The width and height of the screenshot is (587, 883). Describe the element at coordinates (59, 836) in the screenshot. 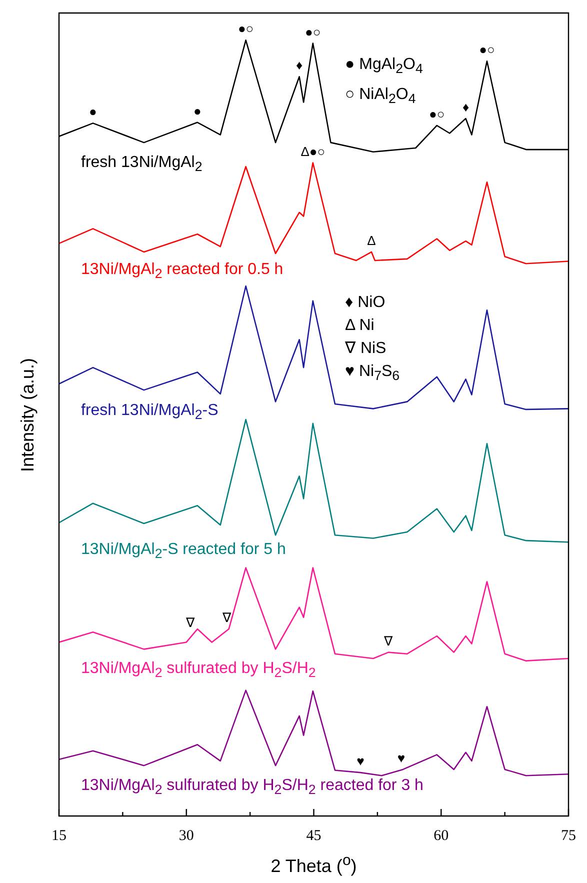

I see `x-tick-label: 15` at that location.